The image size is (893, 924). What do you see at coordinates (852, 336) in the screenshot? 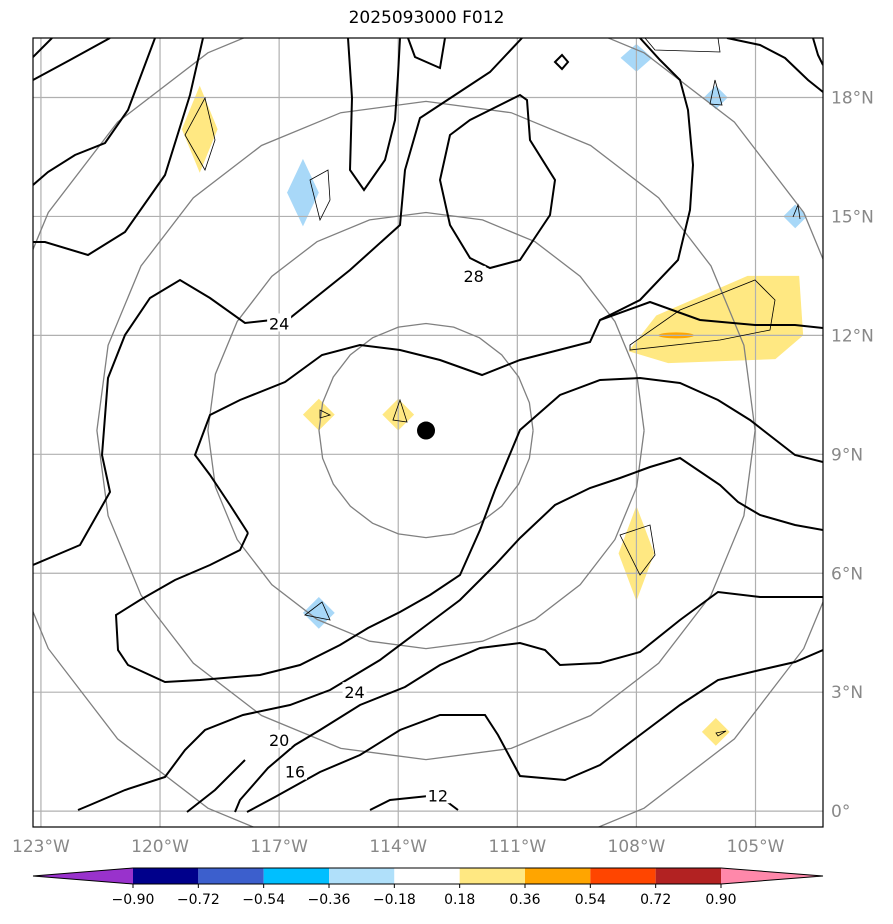
I see `latitude-tick-label: 12°N` at bounding box center [852, 336].